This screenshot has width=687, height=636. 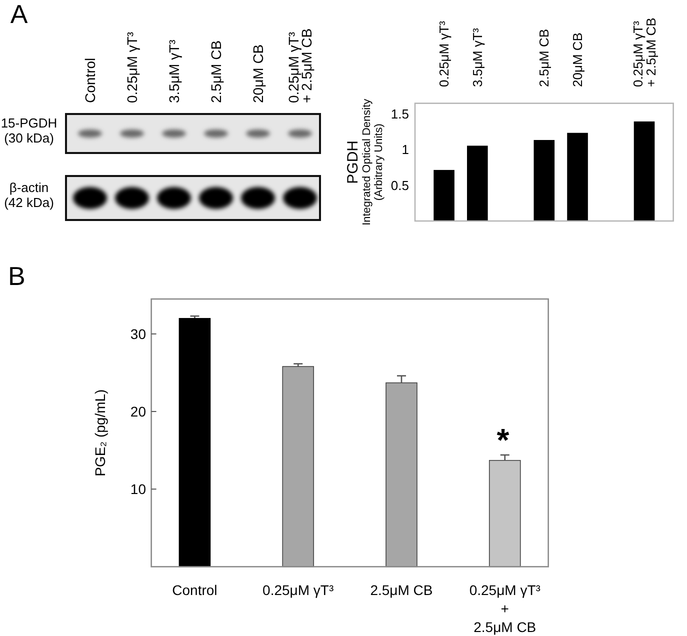 What do you see at coordinates (399, 185) in the screenshot?
I see `y-tick-label: 0.5` at bounding box center [399, 185].